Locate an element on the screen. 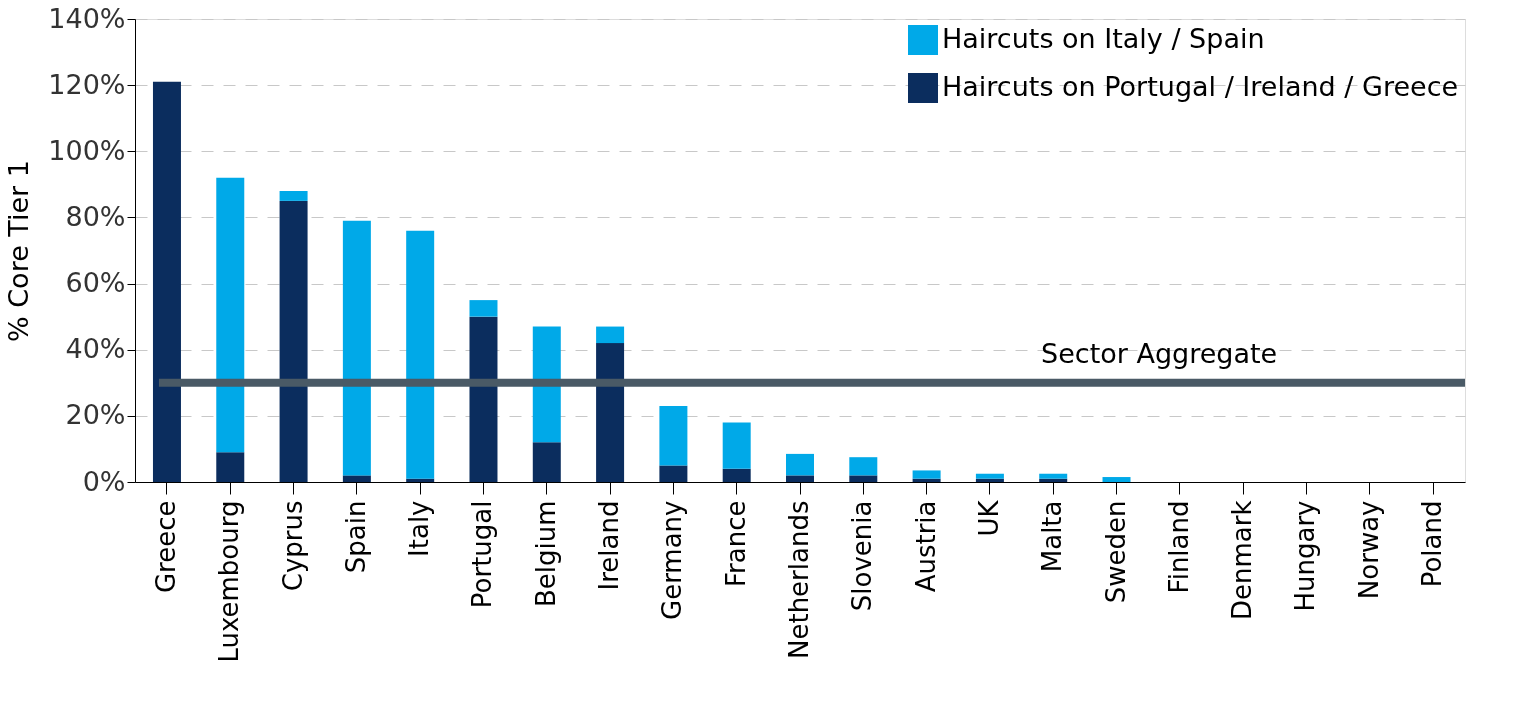 The image size is (1529, 716). x-tick-label: Malta is located at coordinates (1052, 536).